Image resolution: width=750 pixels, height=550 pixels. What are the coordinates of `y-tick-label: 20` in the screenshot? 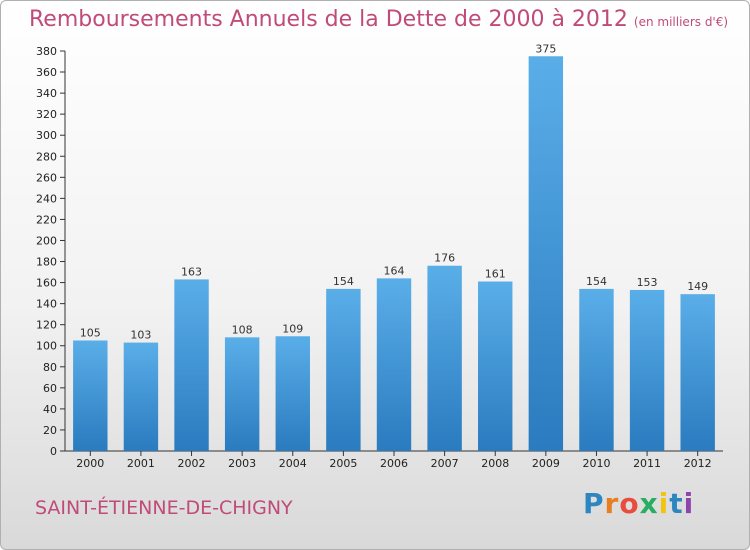 It's located at (50, 430).